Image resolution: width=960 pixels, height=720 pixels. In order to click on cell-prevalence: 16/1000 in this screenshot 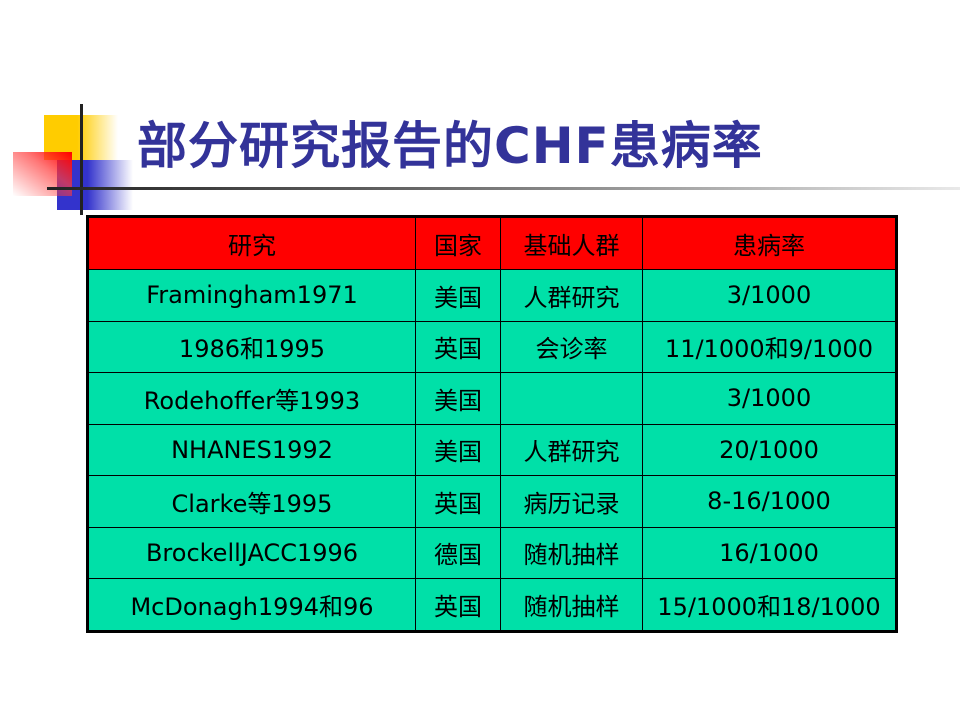, I will do `click(769, 552)`.